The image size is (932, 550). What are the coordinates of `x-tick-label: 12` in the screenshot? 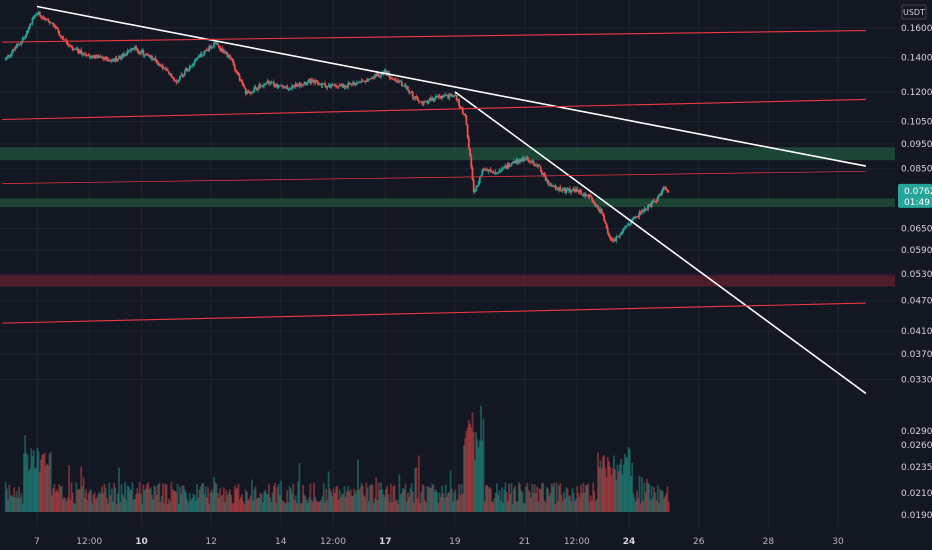 It's located at (210, 542).